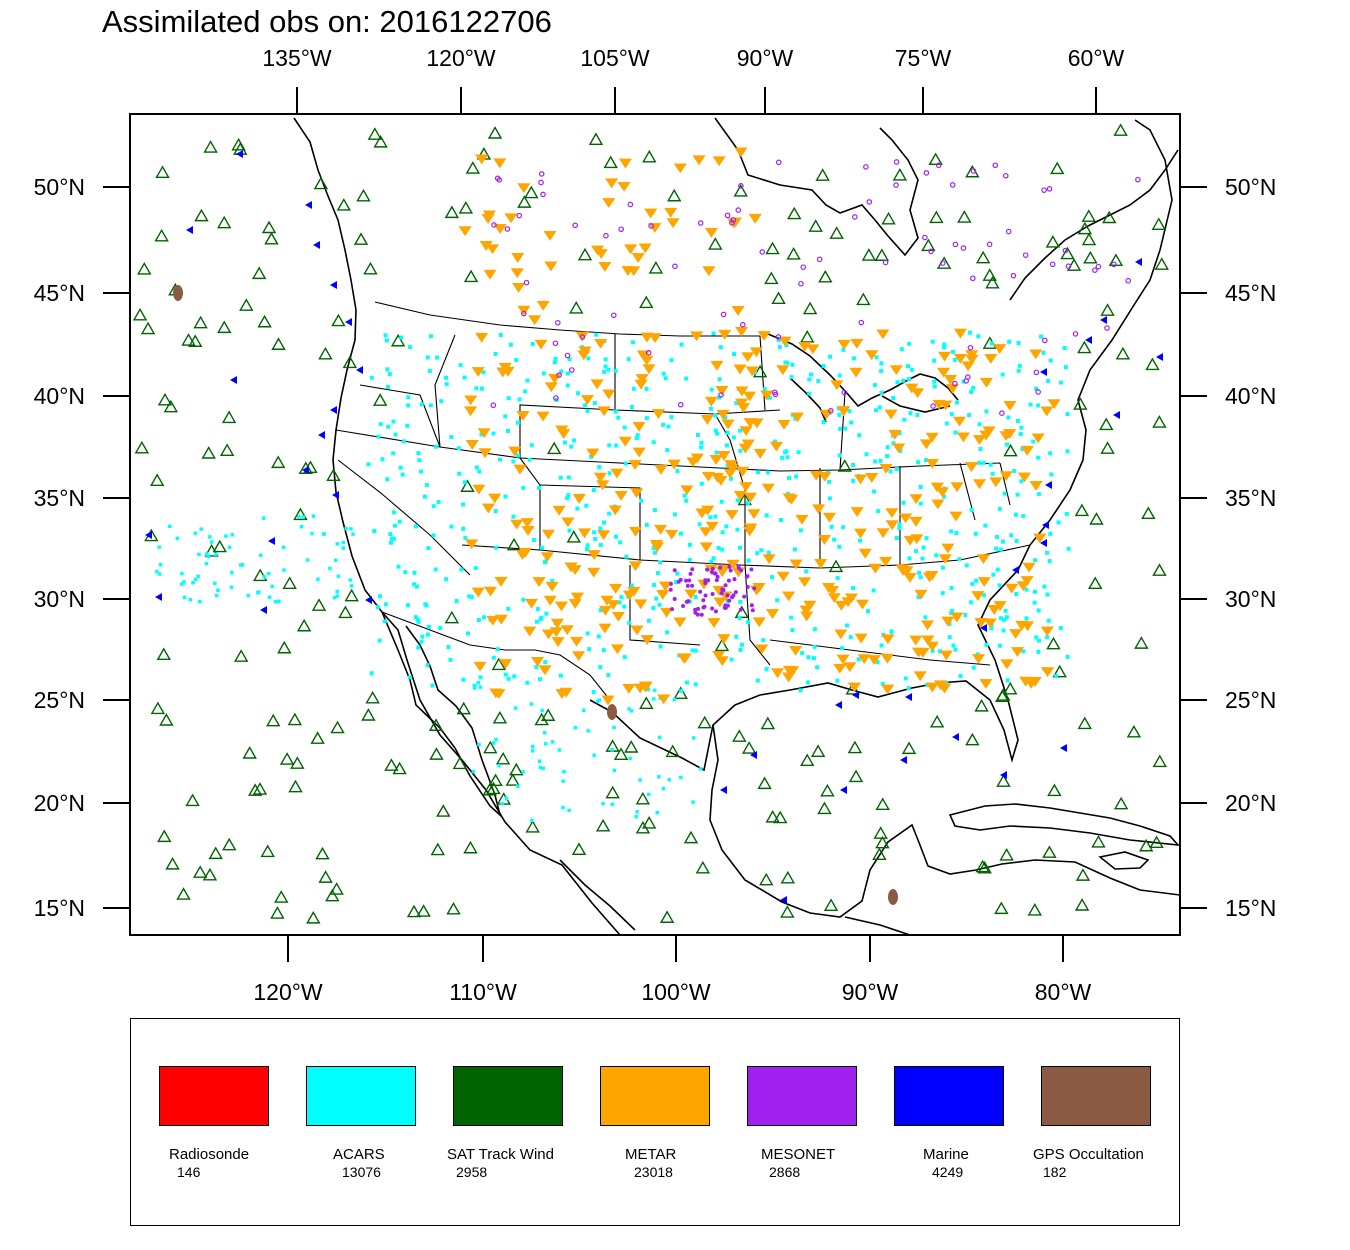  What do you see at coordinates (1250, 498) in the screenshot?
I see `right-tick-label-4: 35°N` at bounding box center [1250, 498].